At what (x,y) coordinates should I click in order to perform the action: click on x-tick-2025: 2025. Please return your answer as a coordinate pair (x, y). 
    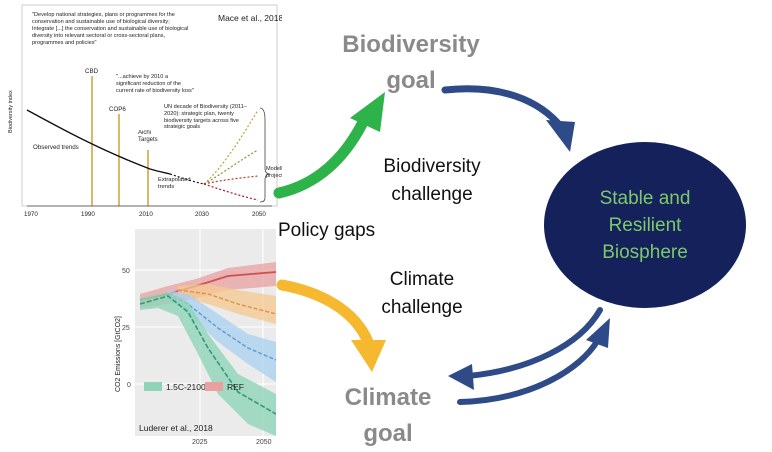
    Looking at the image, I should click on (200, 442).